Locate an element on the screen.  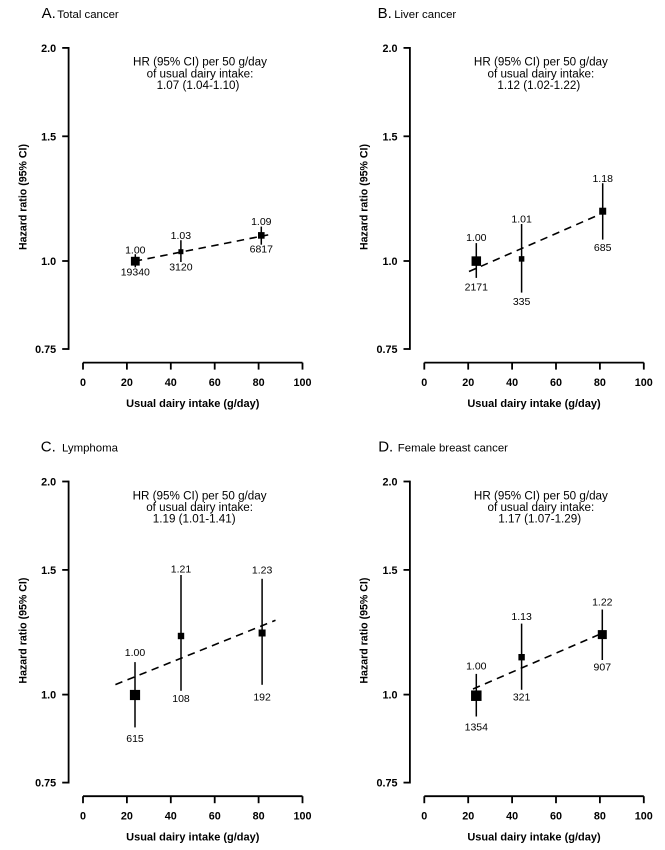
svg-text: 1.18 is located at coordinates (602, 179).